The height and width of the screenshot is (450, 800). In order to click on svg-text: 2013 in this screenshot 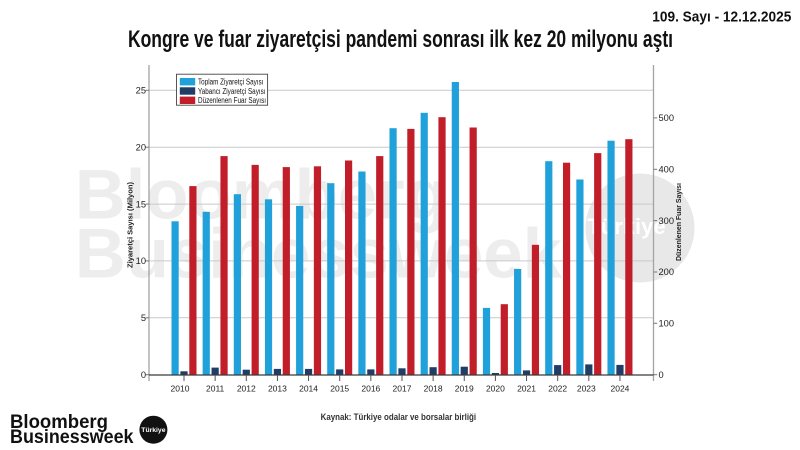, I will do `click(277, 388)`.